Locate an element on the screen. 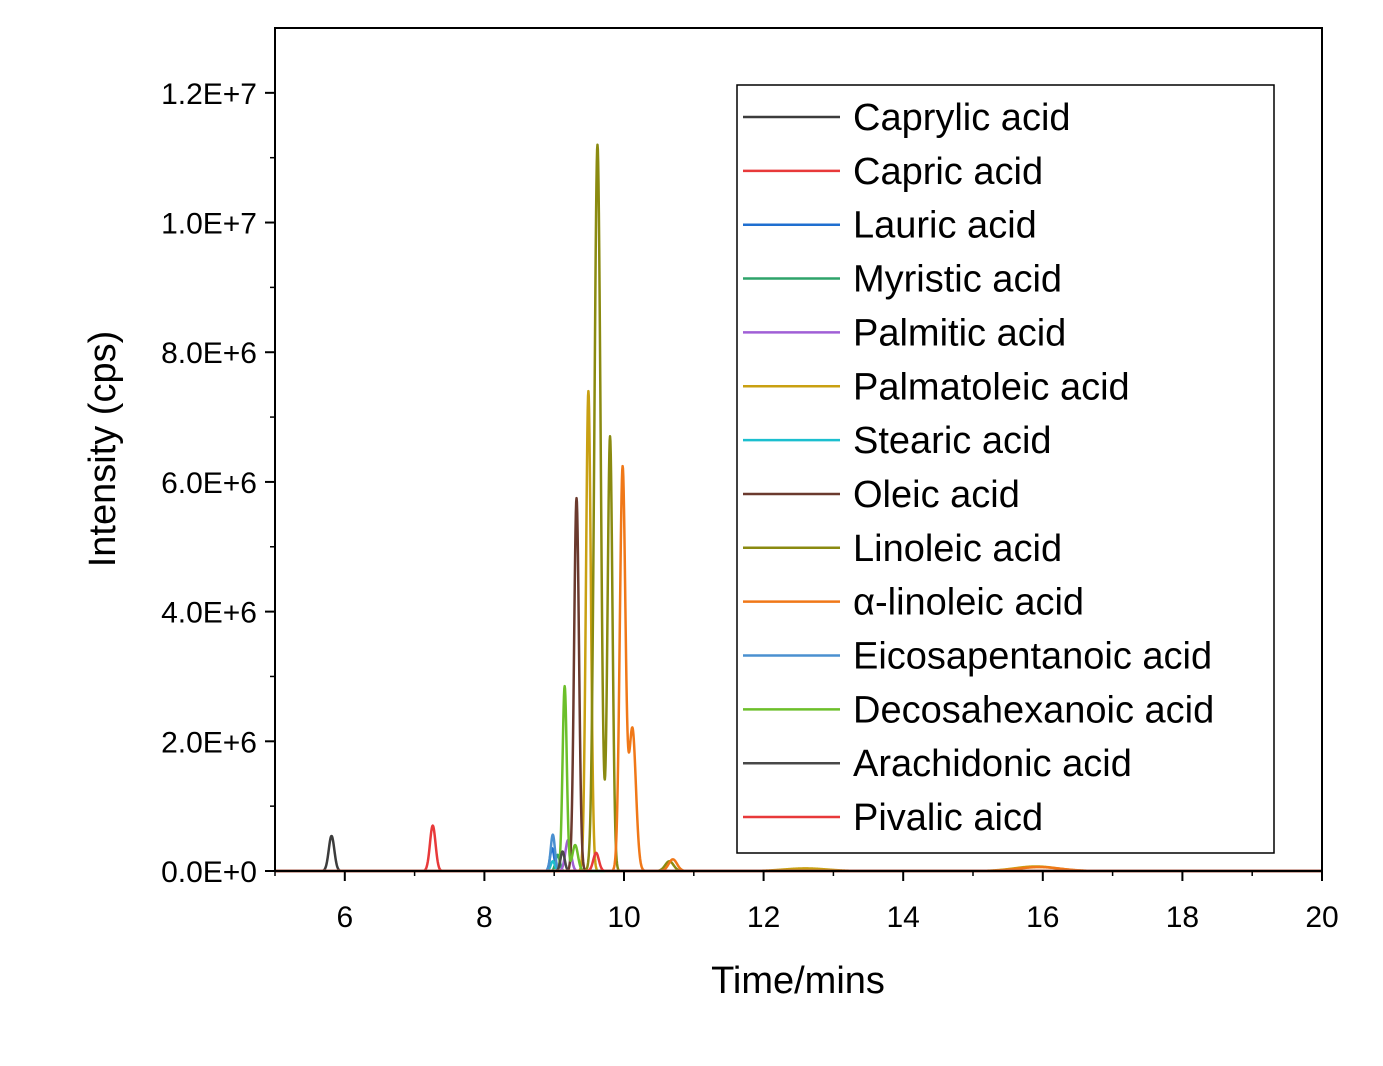  y-tick-label: 4.0E+6 is located at coordinates (209, 613).